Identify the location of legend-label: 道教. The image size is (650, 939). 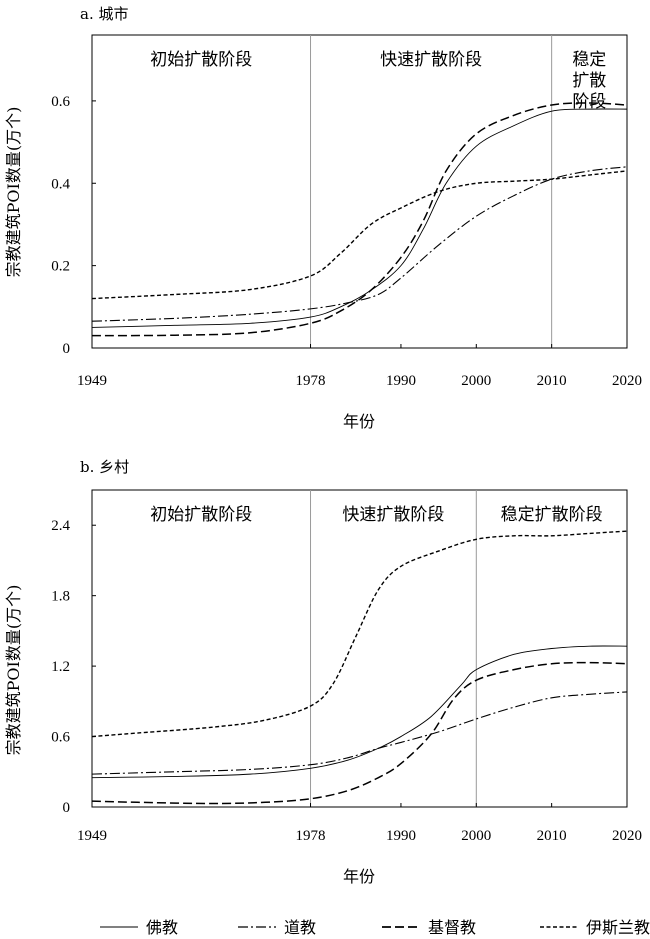
(300, 927).